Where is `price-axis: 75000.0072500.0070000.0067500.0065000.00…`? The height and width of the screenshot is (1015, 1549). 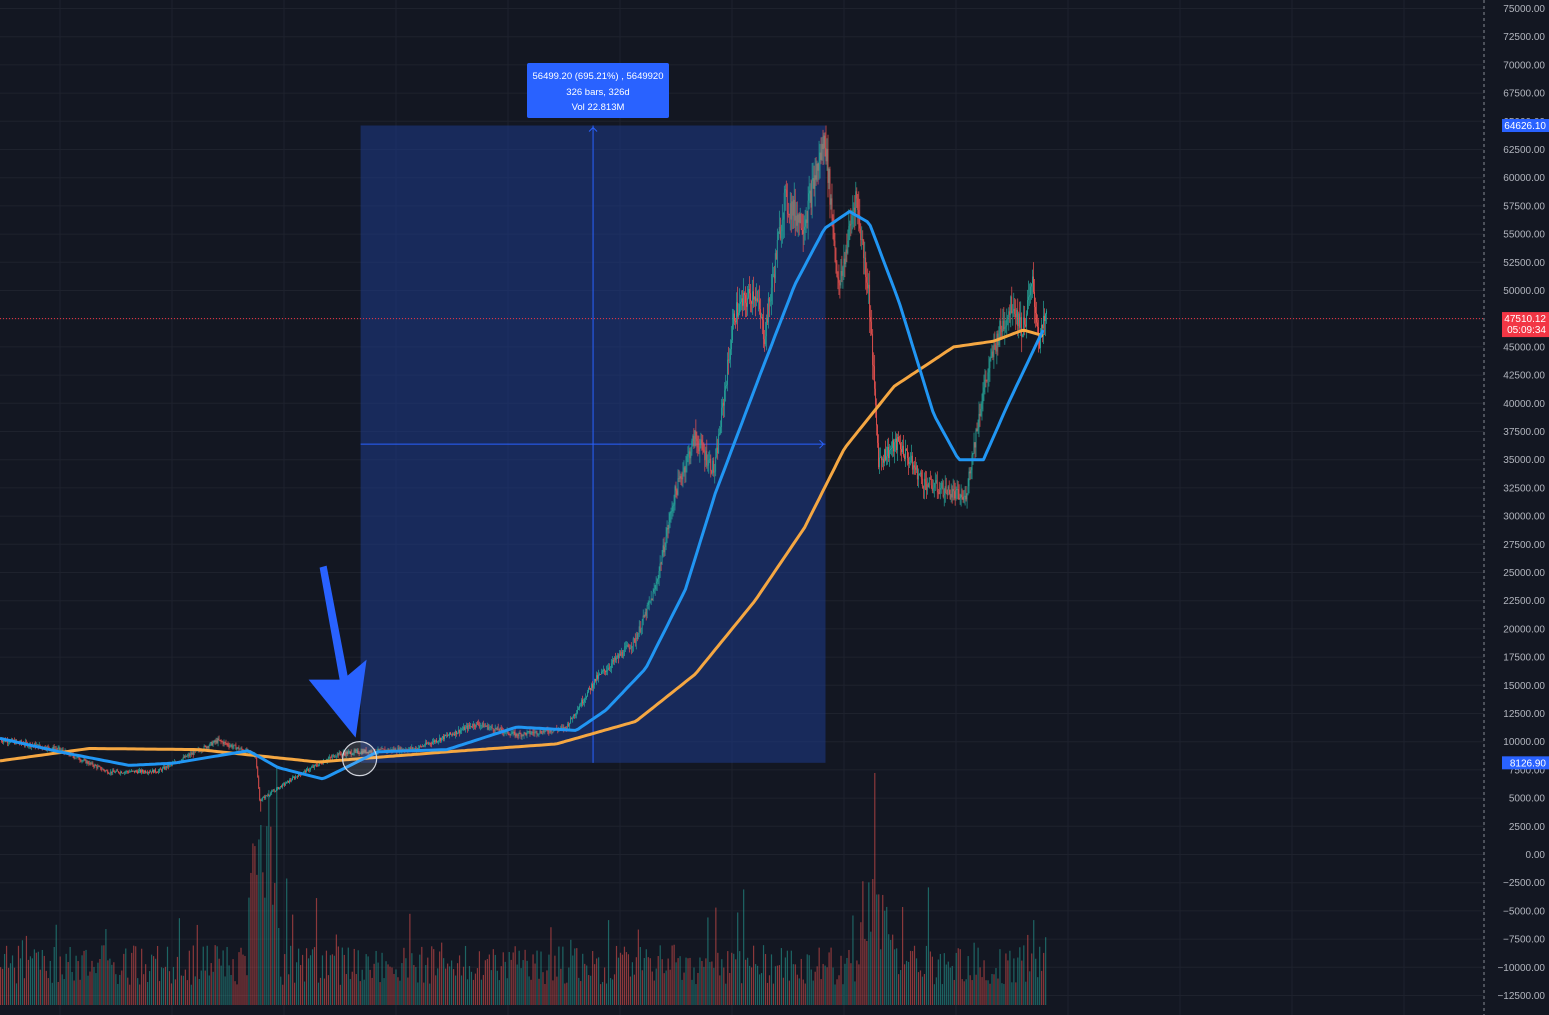
price-axis: 75000.0072500.0070000.0067500.0065000.00… is located at coordinates (1521, 503).